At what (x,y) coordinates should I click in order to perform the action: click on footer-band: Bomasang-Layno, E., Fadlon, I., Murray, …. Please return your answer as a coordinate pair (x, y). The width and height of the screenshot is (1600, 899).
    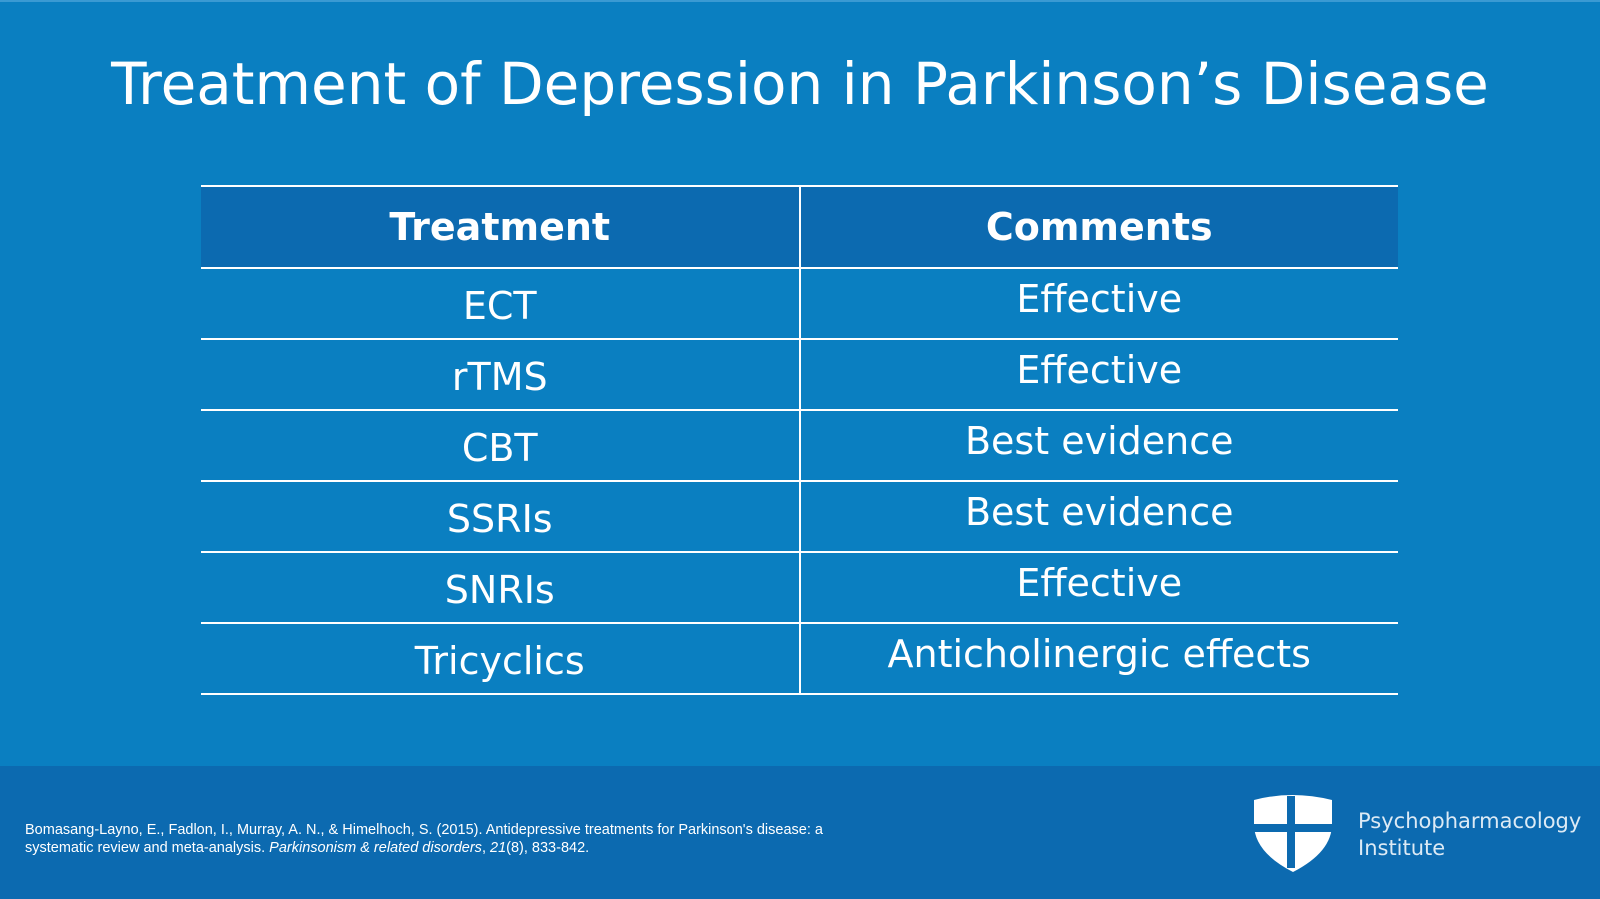
    Looking at the image, I should click on (800, 832).